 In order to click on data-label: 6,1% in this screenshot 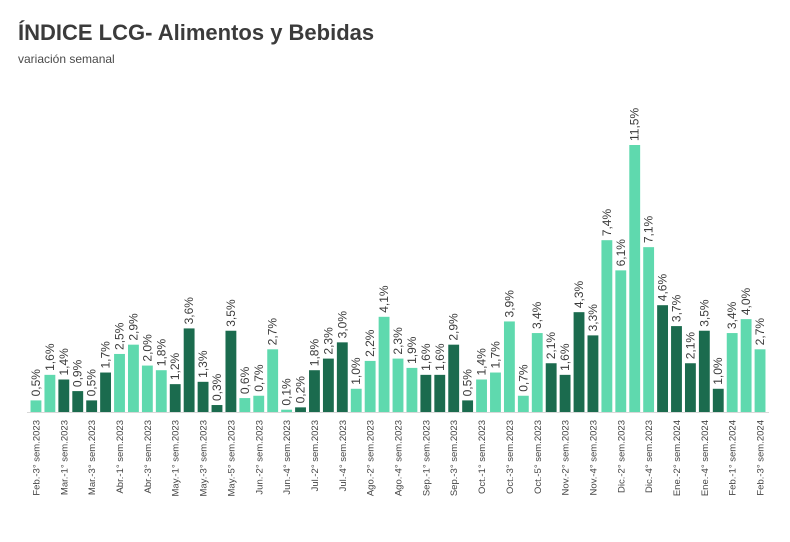, I will do `click(621, 253)`.